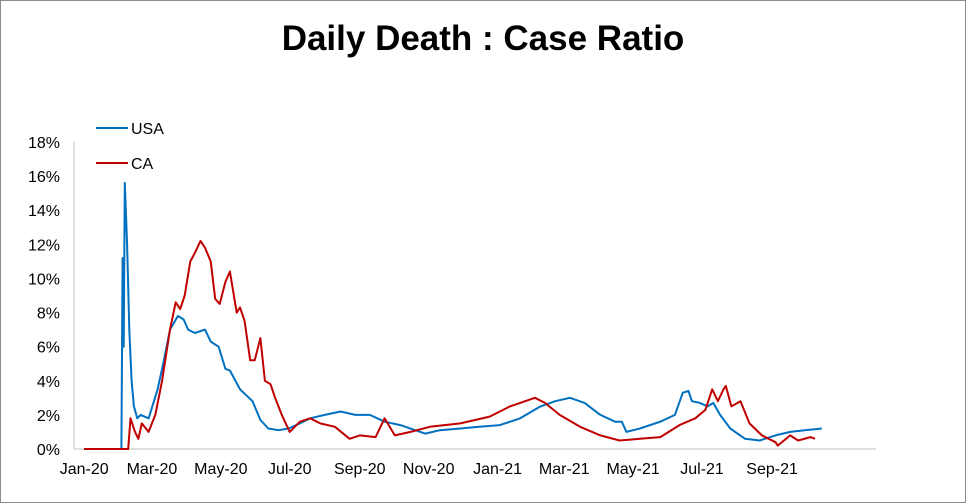 This screenshot has height=503, width=966. I want to click on y-tick-label: 18%, so click(44, 143).